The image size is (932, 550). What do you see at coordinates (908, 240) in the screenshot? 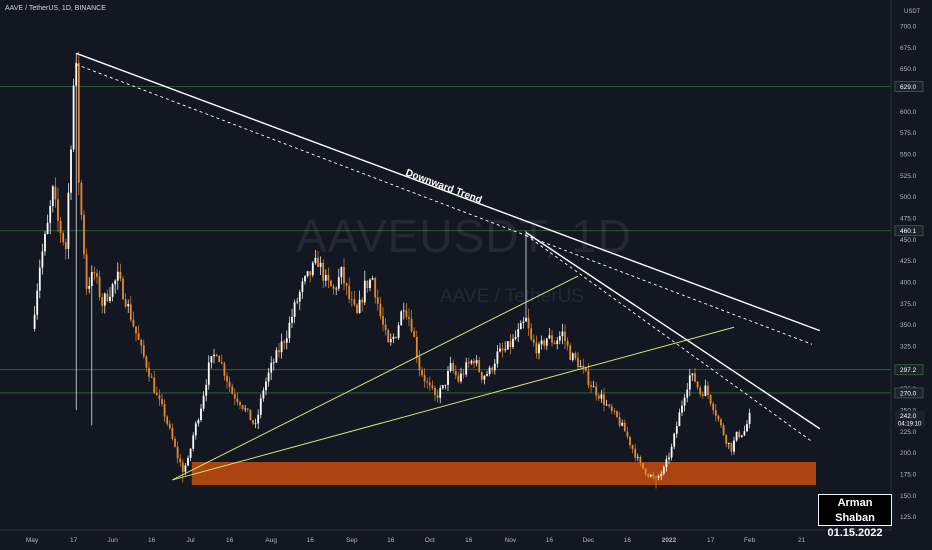
I see `y-tick-label: 450.0` at bounding box center [908, 240].